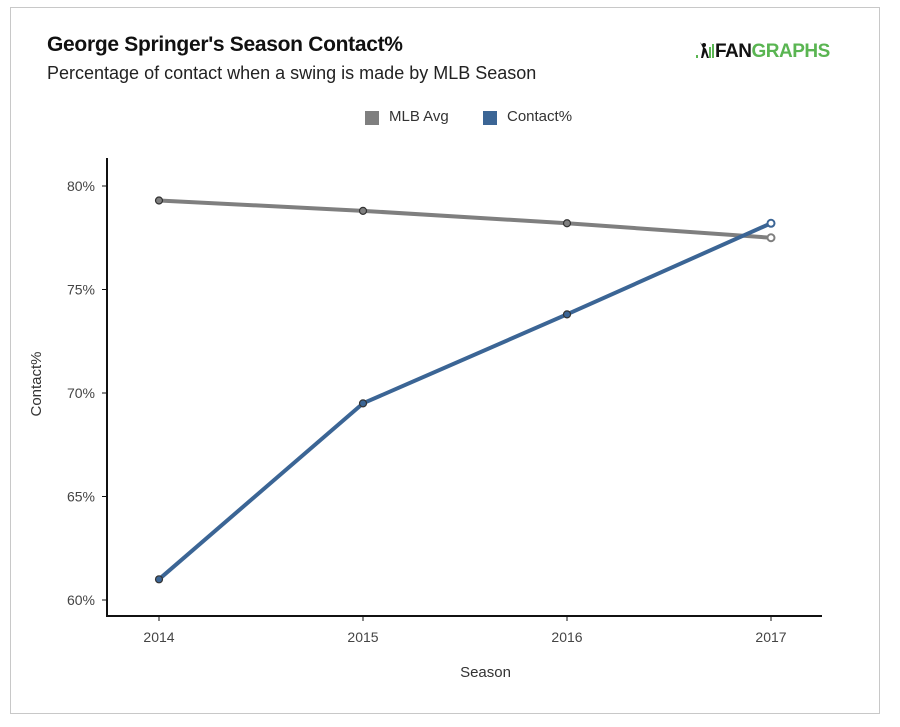  What do you see at coordinates (490, 118) in the screenshot?
I see `legend-swatch-contact` at bounding box center [490, 118].